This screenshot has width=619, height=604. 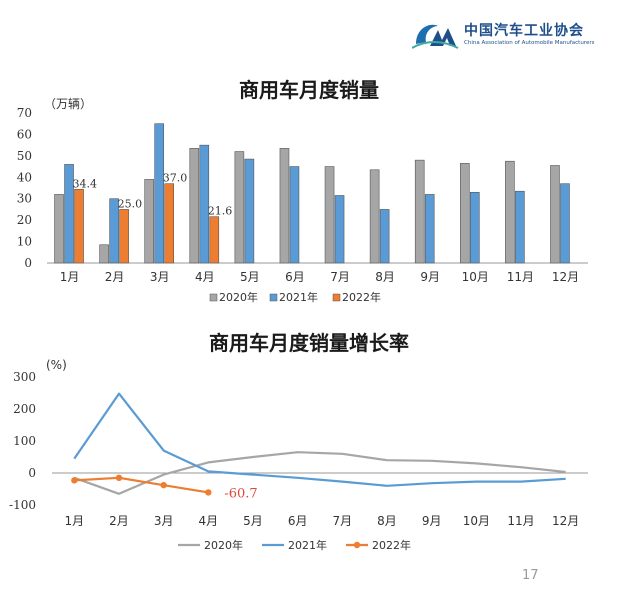 What do you see at coordinates (32, 473) in the screenshot?
I see `line-y-tick-label: 0` at bounding box center [32, 473].